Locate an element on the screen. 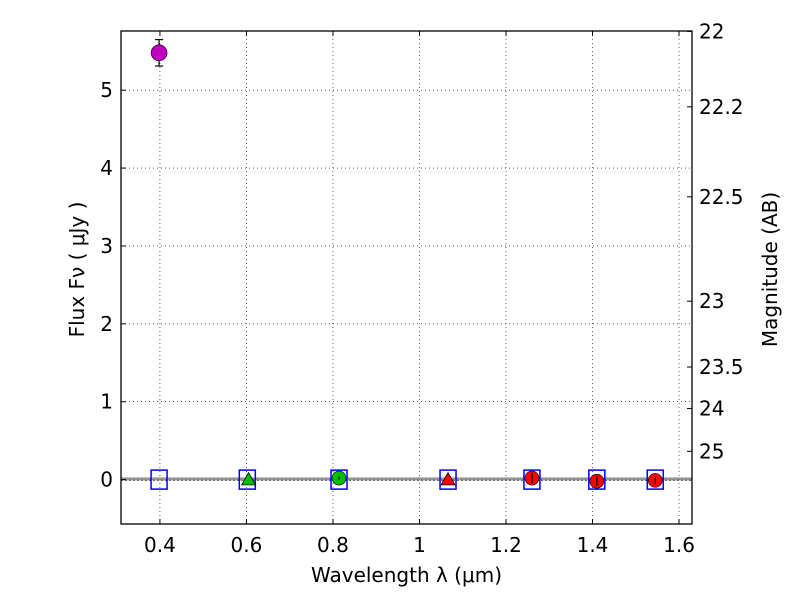 The image size is (800, 600). y-tick-label: 4 is located at coordinates (106, 168).